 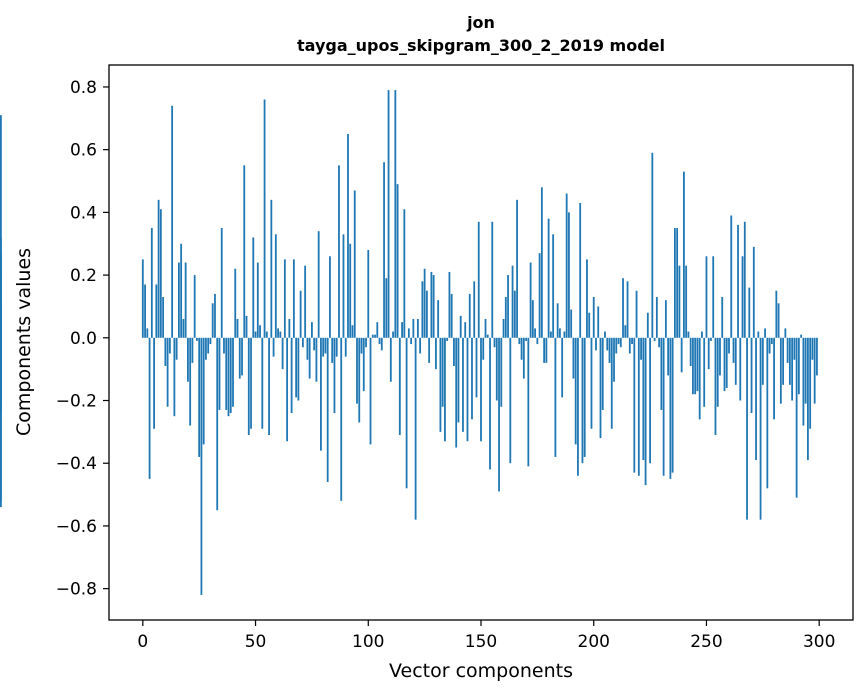 What do you see at coordinates (706, 642) in the screenshot?
I see `x-tick-label: 250` at bounding box center [706, 642].